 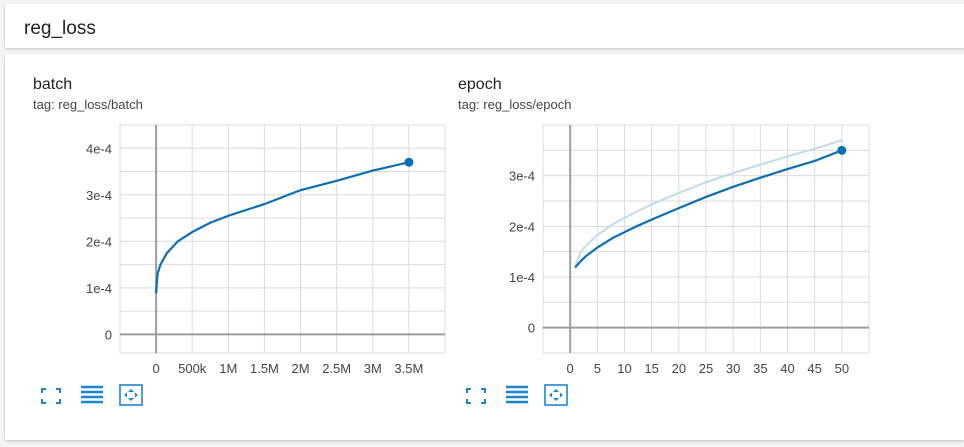 What do you see at coordinates (760, 368) in the screenshot?
I see `x-tick-label: 35` at bounding box center [760, 368].